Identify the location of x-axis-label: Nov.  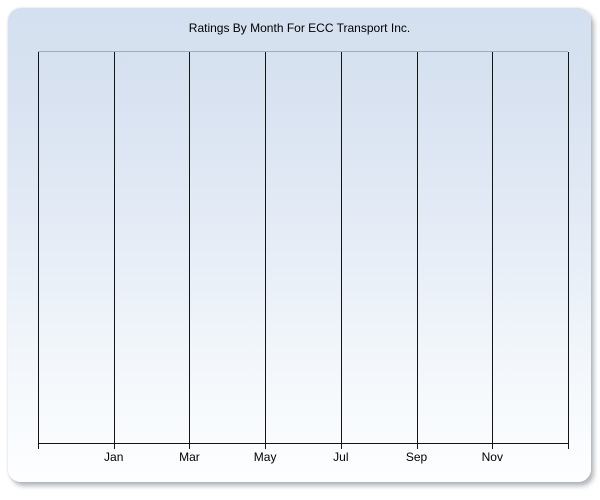
(492, 457).